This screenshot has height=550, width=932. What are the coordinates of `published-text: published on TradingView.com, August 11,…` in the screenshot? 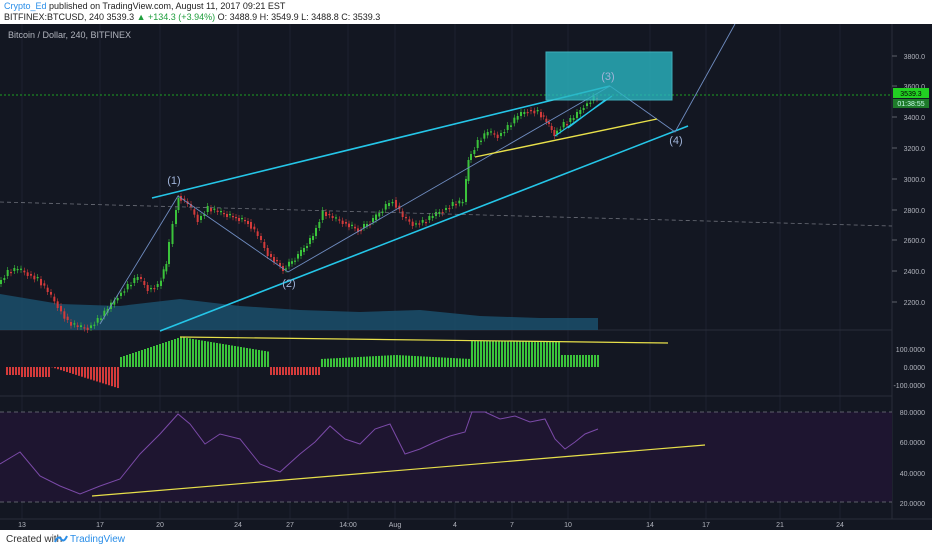 It's located at (167, 6).